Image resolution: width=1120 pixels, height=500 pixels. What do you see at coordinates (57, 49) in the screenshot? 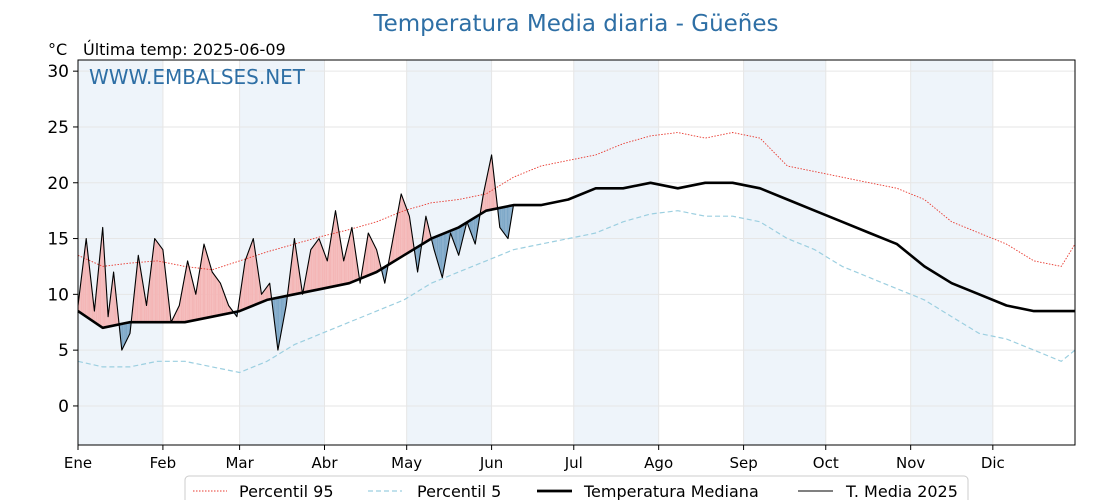
I see `unit-label: °C` at bounding box center [57, 49].